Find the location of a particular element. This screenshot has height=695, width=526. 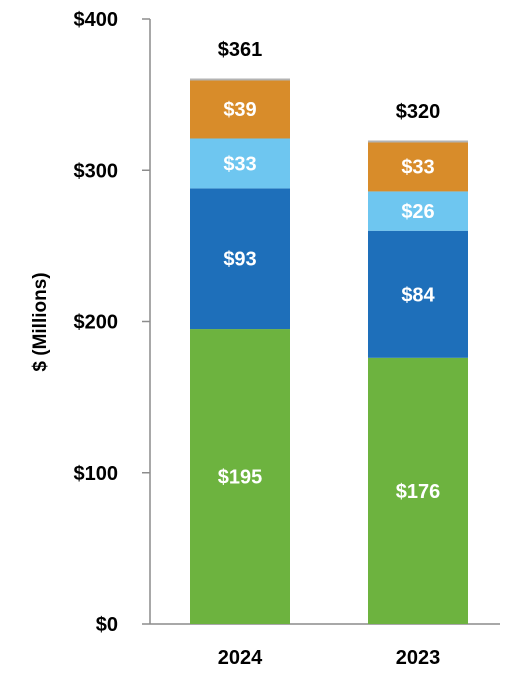

x-category-label: 2024 is located at coordinates (240, 658).